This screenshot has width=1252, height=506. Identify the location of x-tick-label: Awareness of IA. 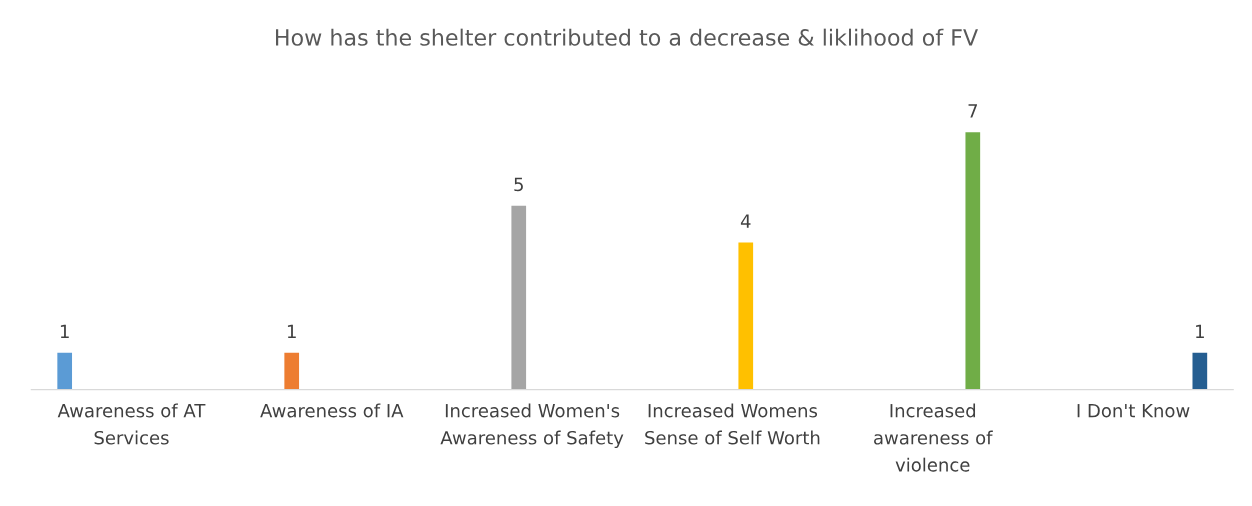
(332, 410).